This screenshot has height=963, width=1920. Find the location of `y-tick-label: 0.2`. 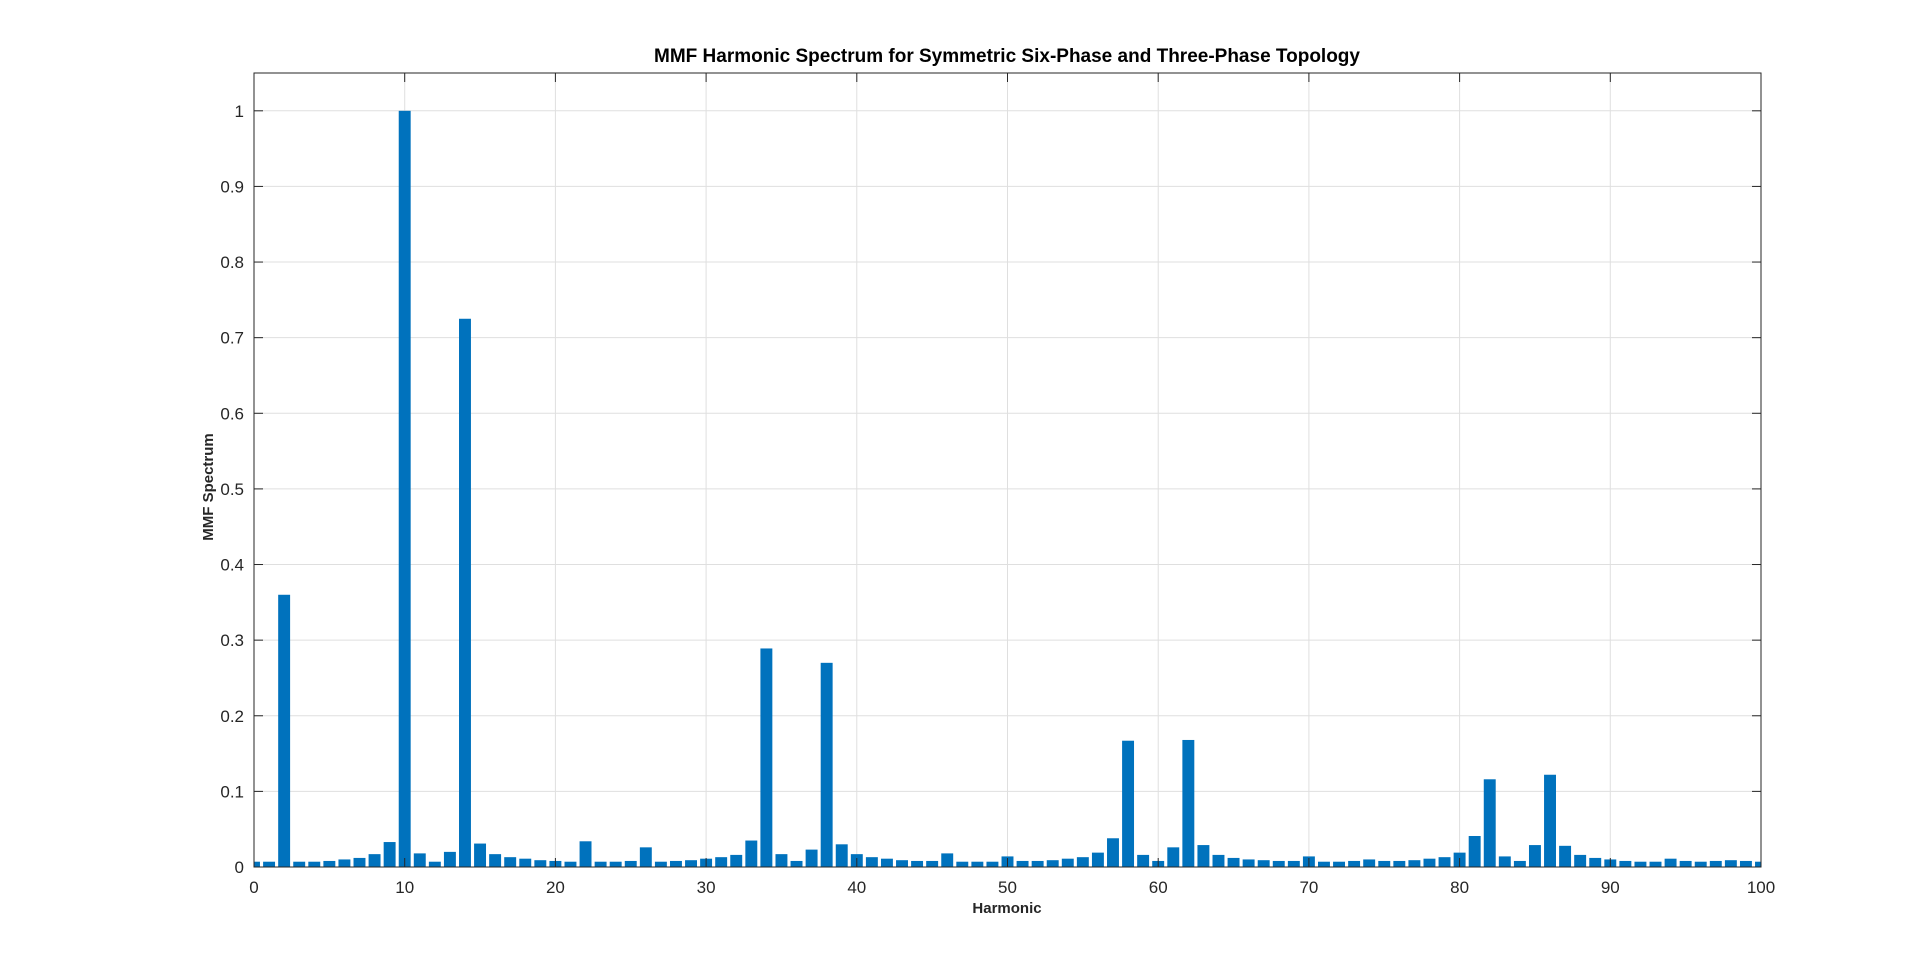

y-tick-label: 0.2 is located at coordinates (232, 716).